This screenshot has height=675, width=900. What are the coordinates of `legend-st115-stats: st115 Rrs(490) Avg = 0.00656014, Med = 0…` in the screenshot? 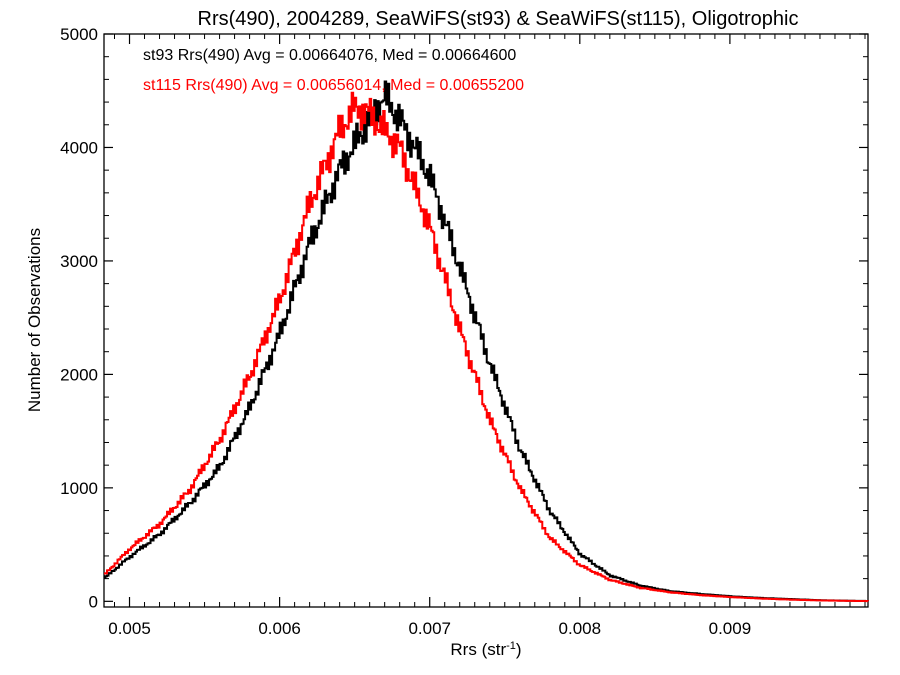 It's located at (333, 85).